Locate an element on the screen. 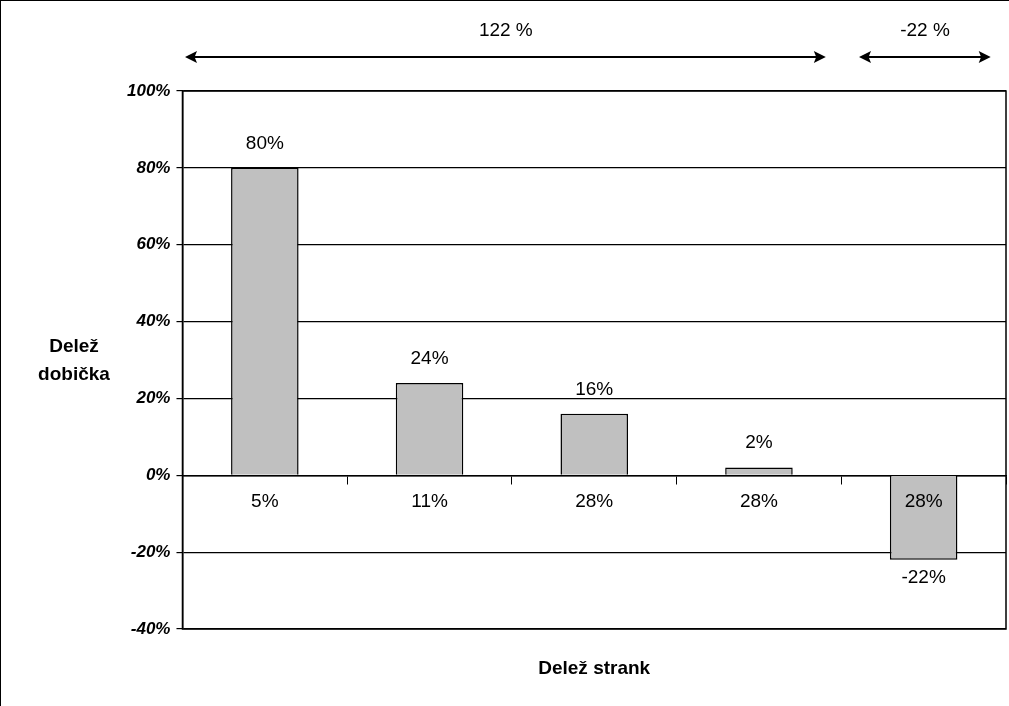 This screenshot has height=706, width=1009. text: 122 % is located at coordinates (505, 30).